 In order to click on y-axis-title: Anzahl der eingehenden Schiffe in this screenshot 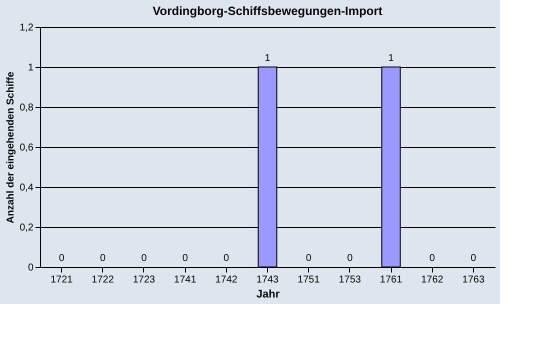, I will do `click(11, 147)`.